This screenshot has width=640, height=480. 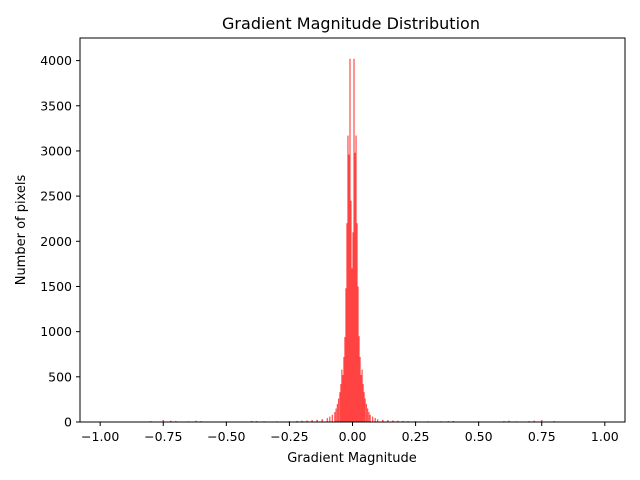 I want to click on y-tick-label: 3000, so click(x=56, y=150).